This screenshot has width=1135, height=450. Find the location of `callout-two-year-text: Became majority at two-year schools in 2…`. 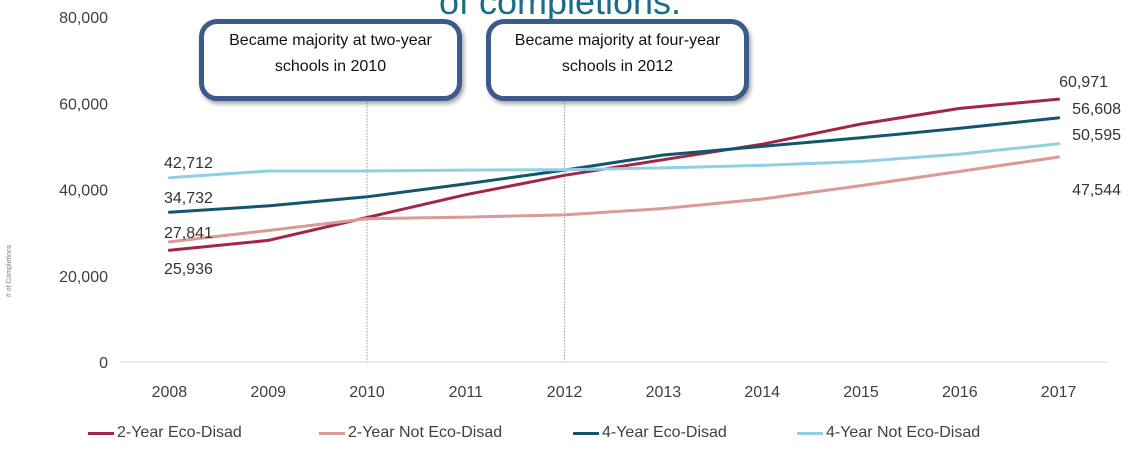

callout-two-year-text: Became majority at two-year schools in 2… is located at coordinates (330, 53).